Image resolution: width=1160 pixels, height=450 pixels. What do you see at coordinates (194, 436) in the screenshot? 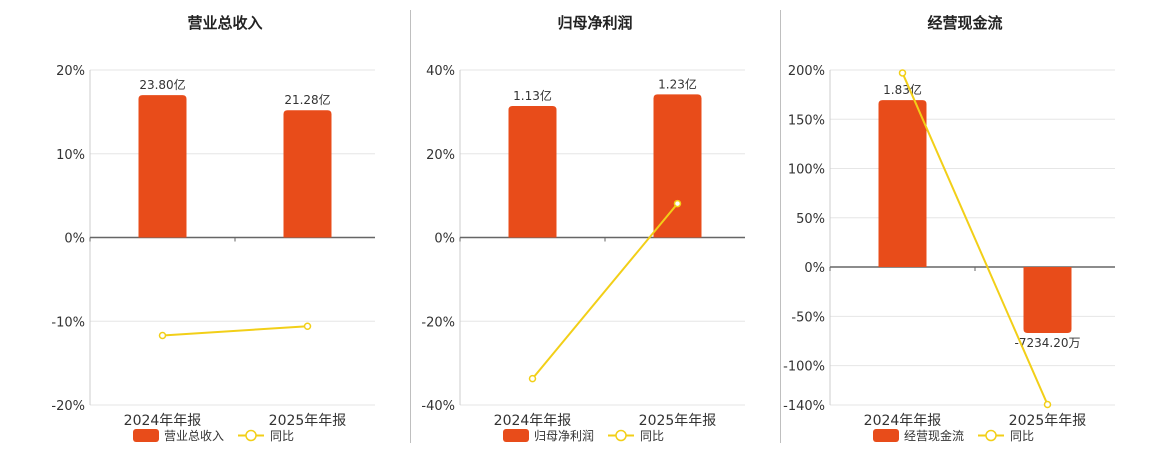
I see `legend-bar-label: 营业总收入` at bounding box center [194, 436].